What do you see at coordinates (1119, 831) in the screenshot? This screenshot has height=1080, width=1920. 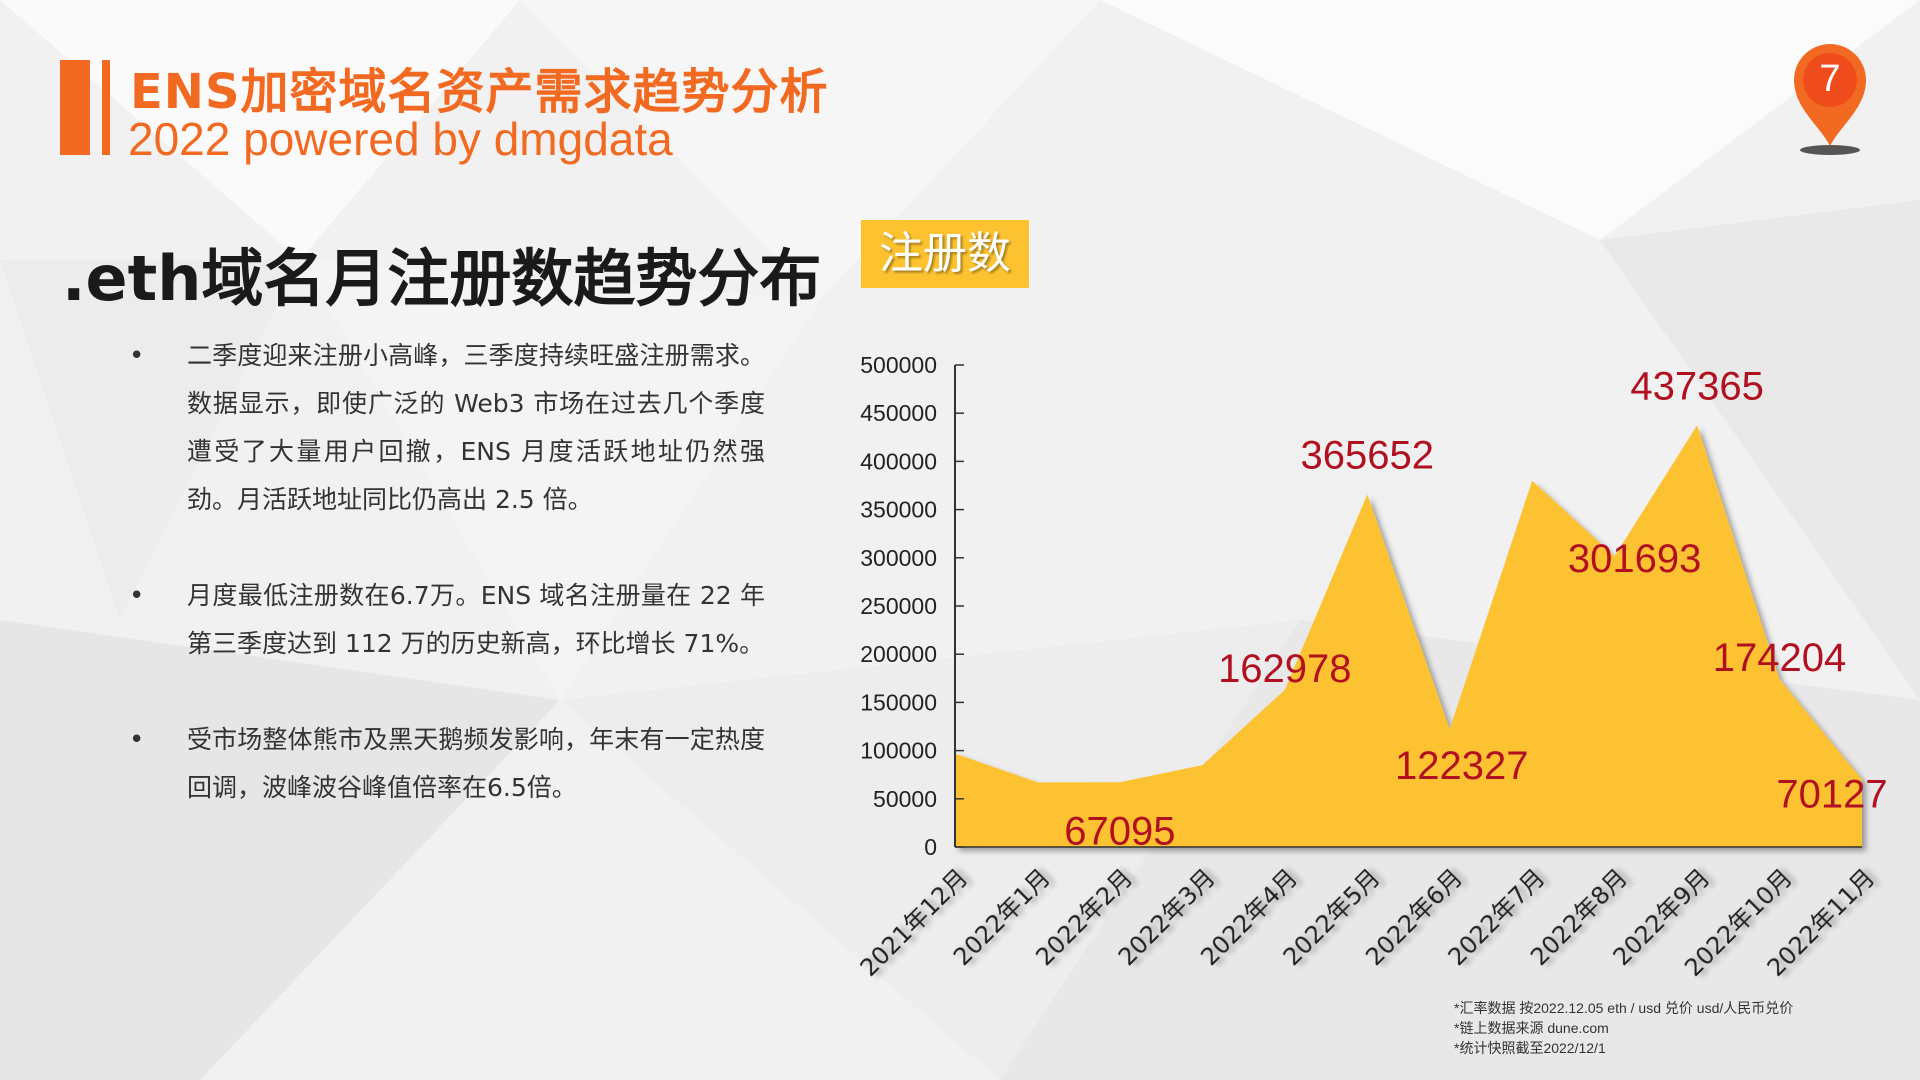 I see `data-label: 67095` at bounding box center [1119, 831].